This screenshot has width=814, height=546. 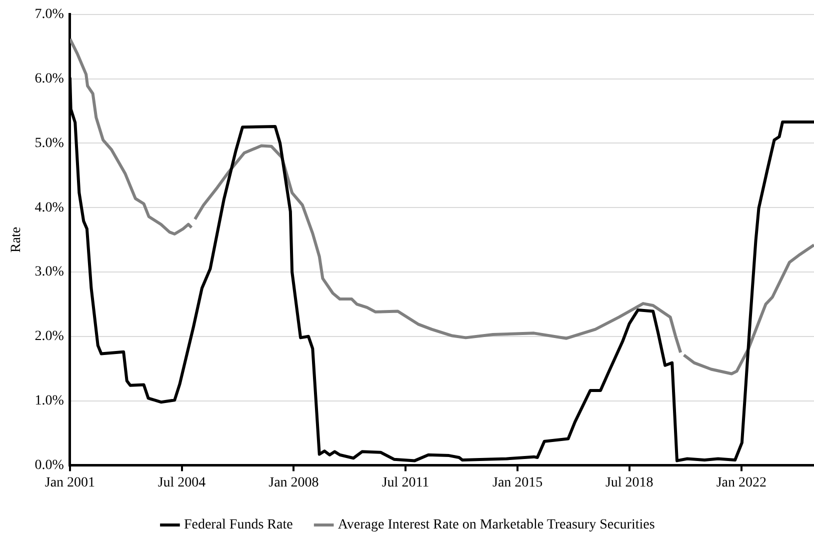 What do you see at coordinates (16, 239) in the screenshot?
I see `y-axis-title: Rate` at bounding box center [16, 239].